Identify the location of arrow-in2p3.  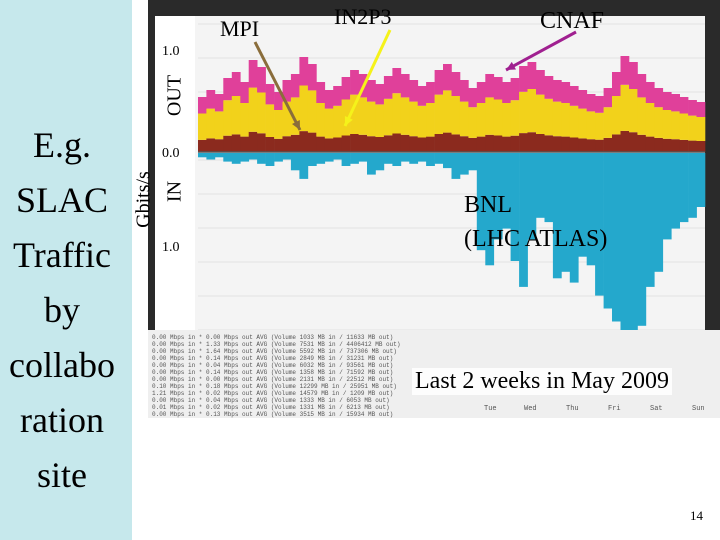
(367, 78).